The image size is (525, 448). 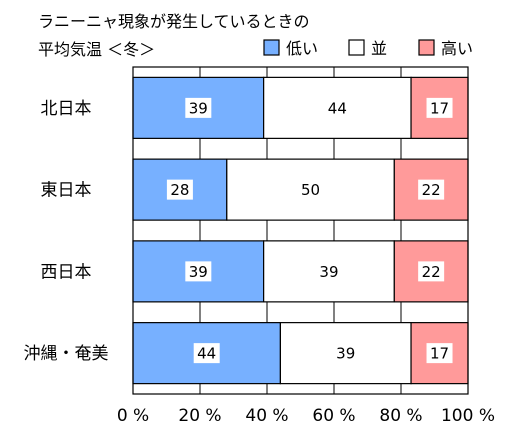 I want to click on chart-title-line1: ラニーニャ現象が発生しているときの, so click(x=174, y=21).